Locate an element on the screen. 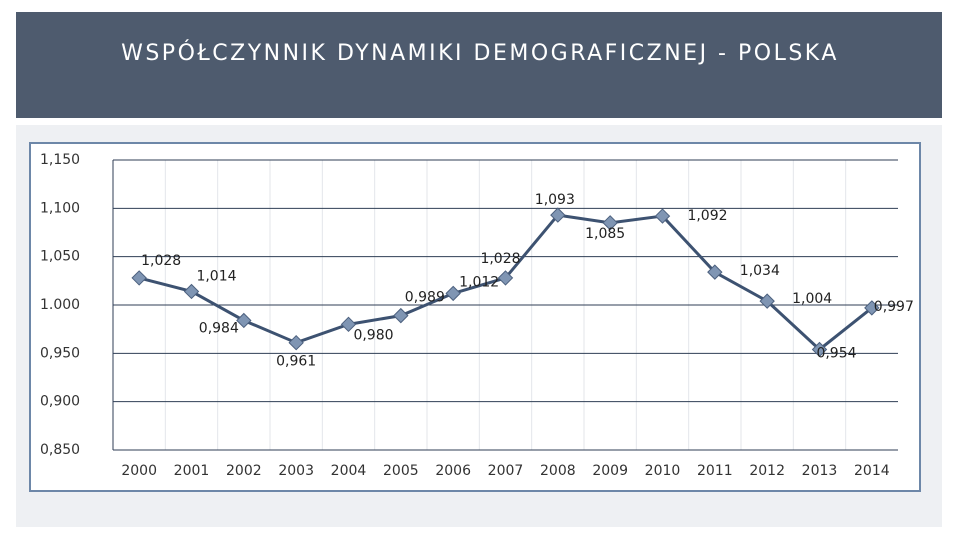  data-label: 0,954 is located at coordinates (836, 353).